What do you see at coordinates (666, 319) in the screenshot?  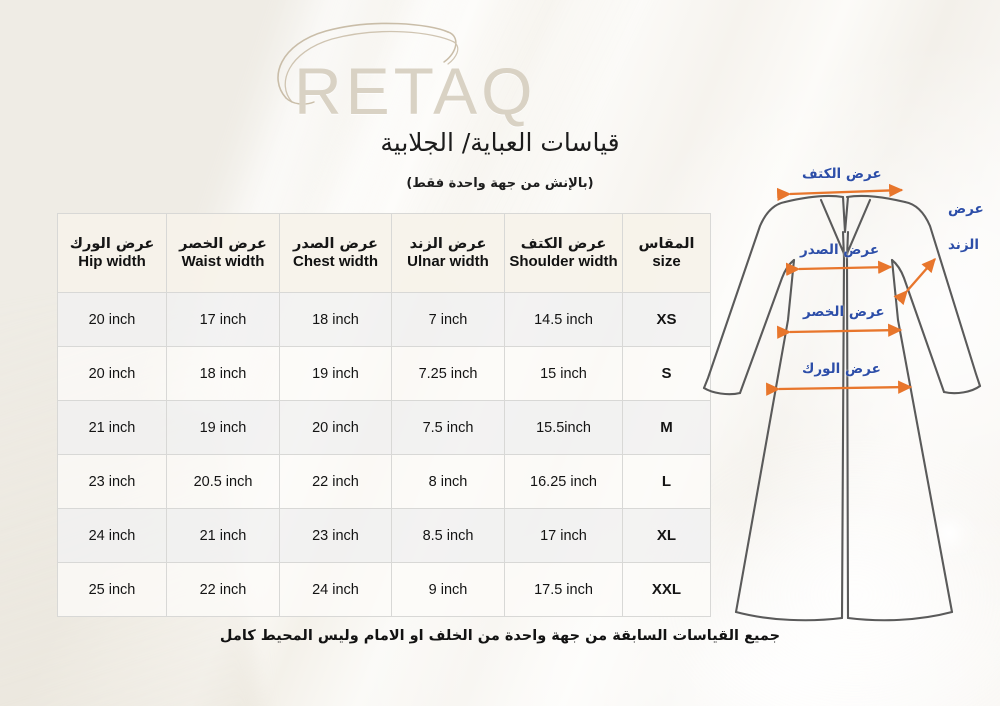 I see `cell-size: XS` at bounding box center [666, 319].